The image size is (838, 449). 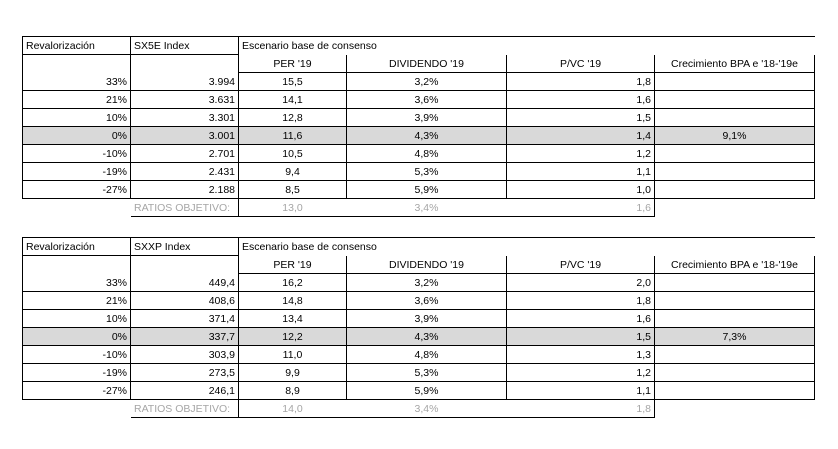 I want to click on table-row: 0% 3.001 11,6 4,3% 1,4 9,1%, so click(x=418, y=135).